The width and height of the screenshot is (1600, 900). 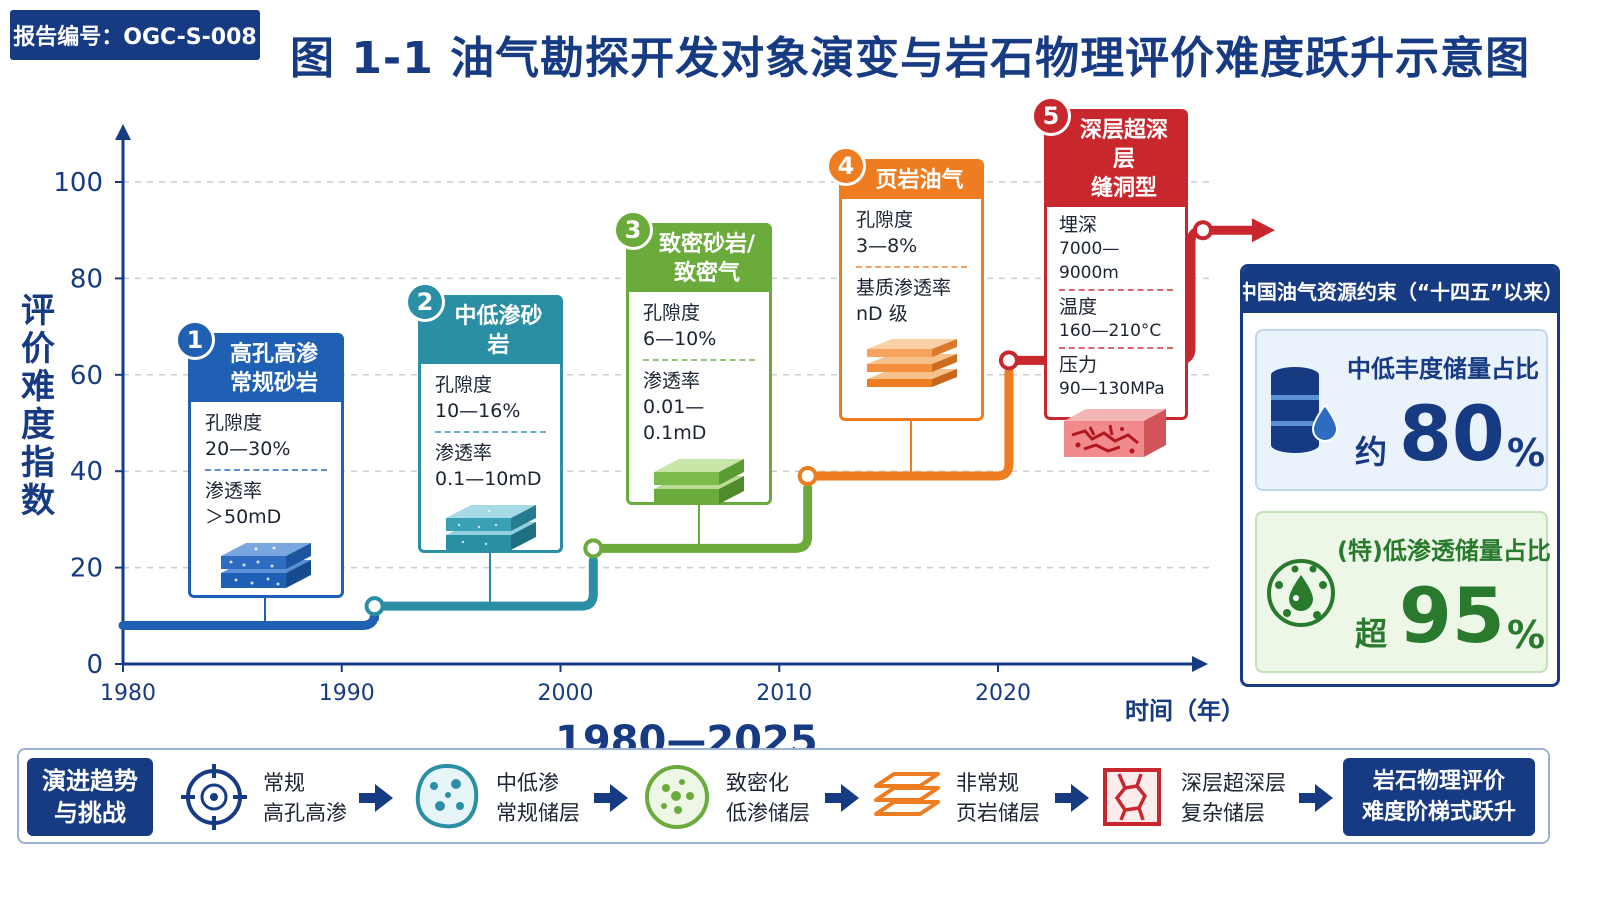 What do you see at coordinates (1200, 664) in the screenshot?
I see `x-axis-arrowhead` at bounding box center [1200, 664].